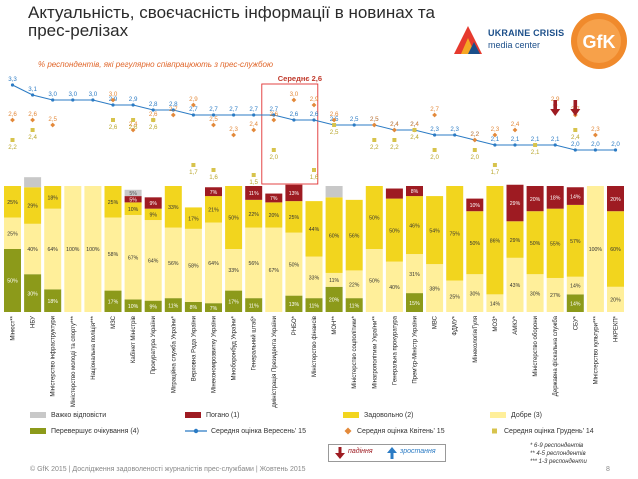  I want to click on dec-2014-value: 1,6, so click(213, 177).